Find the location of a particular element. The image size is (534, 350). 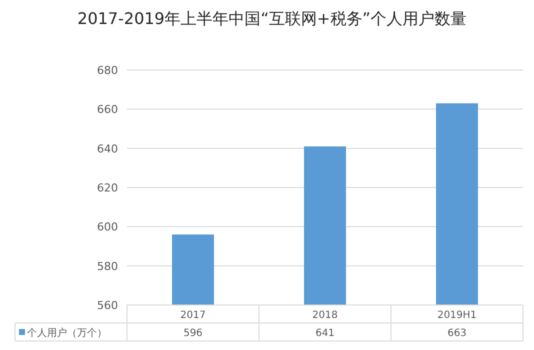

y-tick-label: 600 is located at coordinates (107, 227).